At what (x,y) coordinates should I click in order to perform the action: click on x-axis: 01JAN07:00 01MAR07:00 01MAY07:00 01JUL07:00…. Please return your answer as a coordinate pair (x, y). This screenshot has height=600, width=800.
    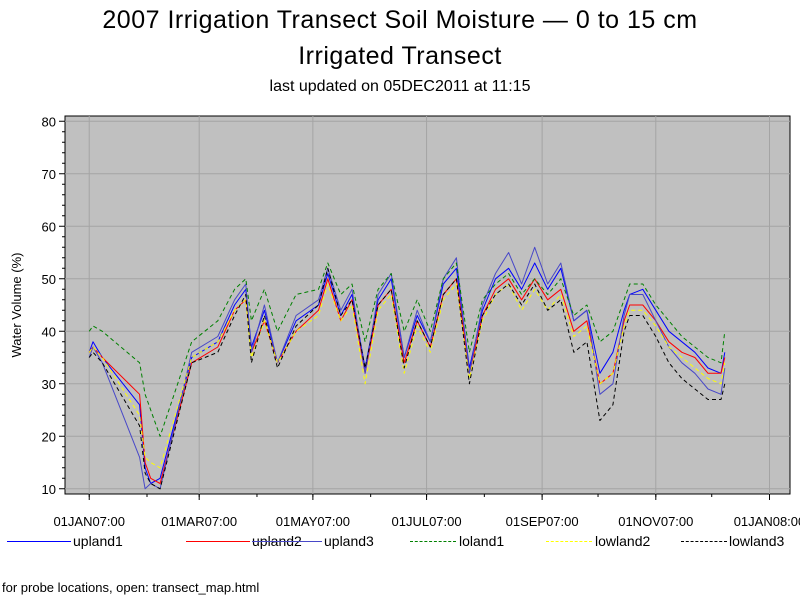
    Looking at the image, I should click on (426, 511).